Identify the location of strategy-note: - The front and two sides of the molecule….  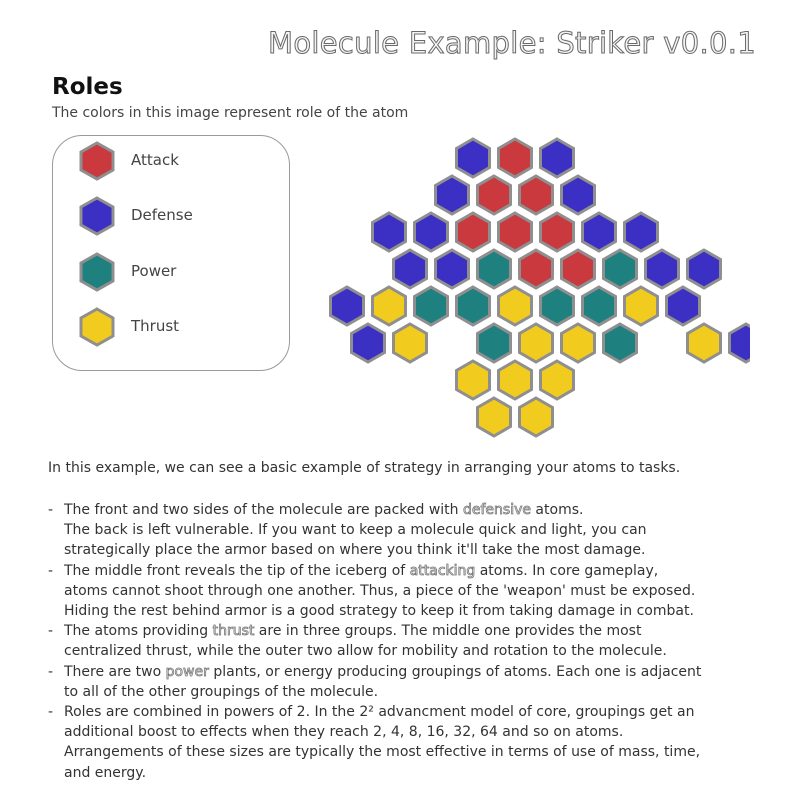
(374, 530).